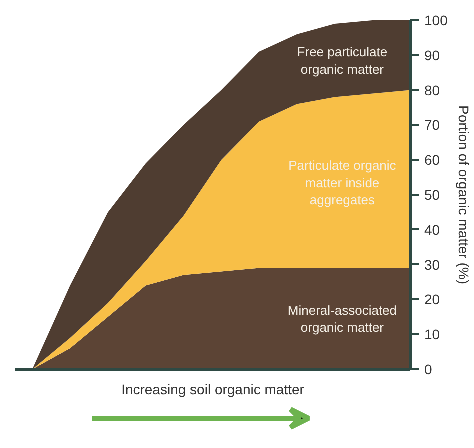 This screenshot has width=474, height=448. What do you see at coordinates (432, 300) in the screenshot?
I see `y-tick-label: 20` at bounding box center [432, 300].